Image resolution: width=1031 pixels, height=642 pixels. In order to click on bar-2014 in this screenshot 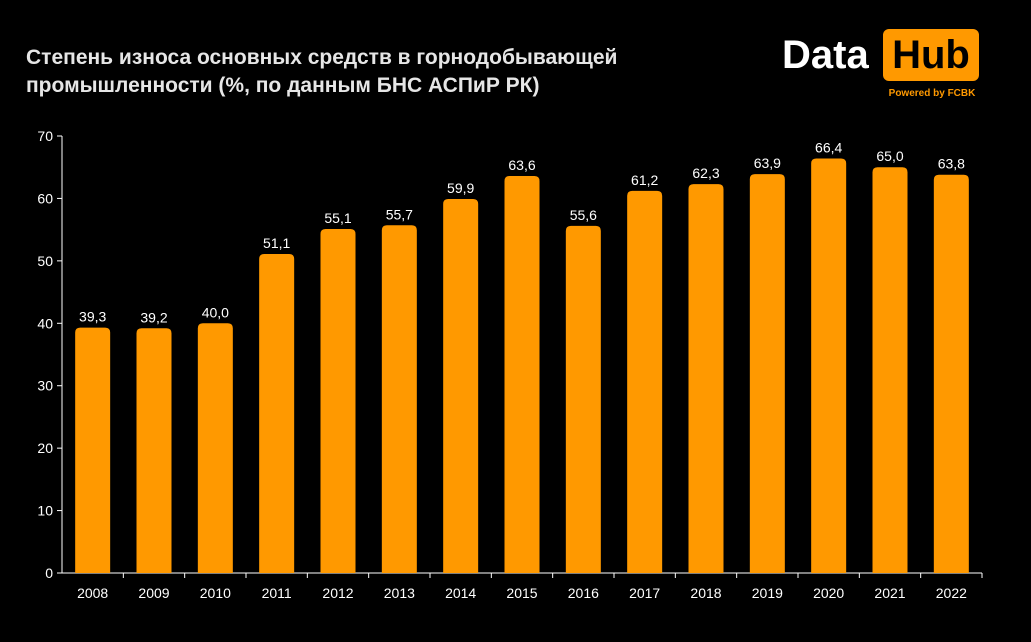, I will do `click(461, 386)`.